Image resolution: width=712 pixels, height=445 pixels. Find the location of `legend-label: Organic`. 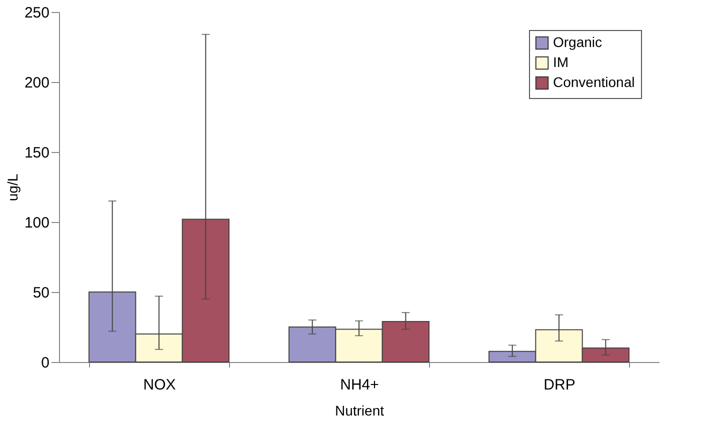

legend-label: Organic is located at coordinates (577, 42).